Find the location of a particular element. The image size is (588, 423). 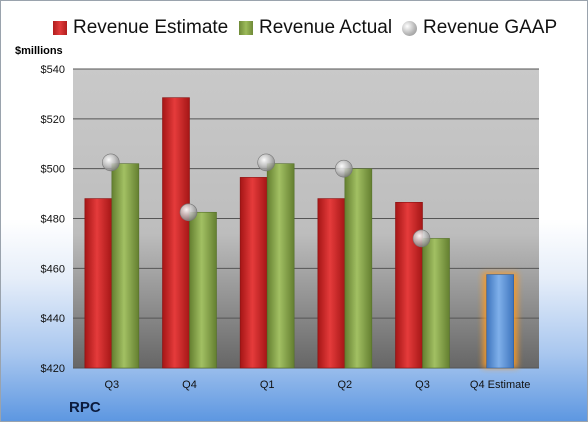

gaap-markers is located at coordinates (266, 200).